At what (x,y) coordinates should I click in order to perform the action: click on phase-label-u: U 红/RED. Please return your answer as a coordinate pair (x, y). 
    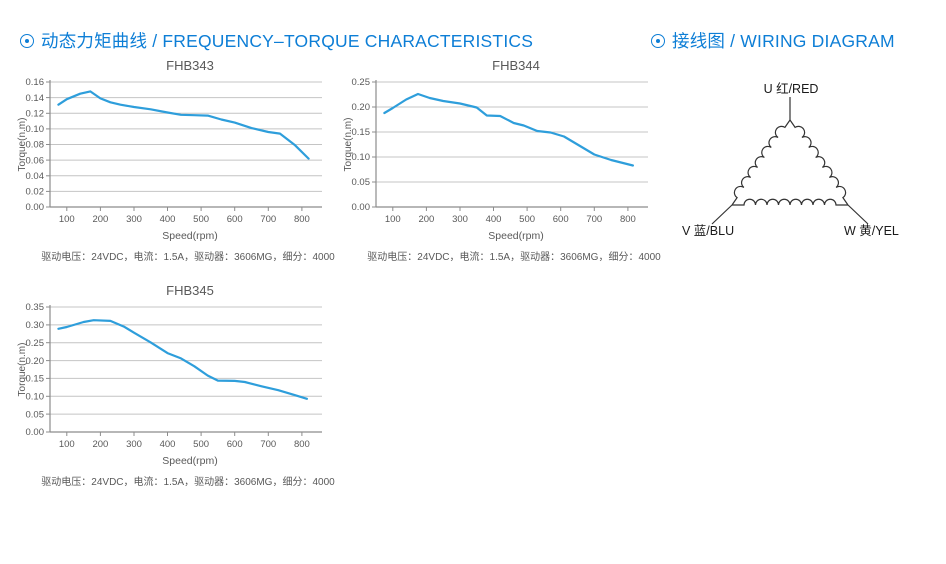
    Looking at the image, I should click on (791, 88).